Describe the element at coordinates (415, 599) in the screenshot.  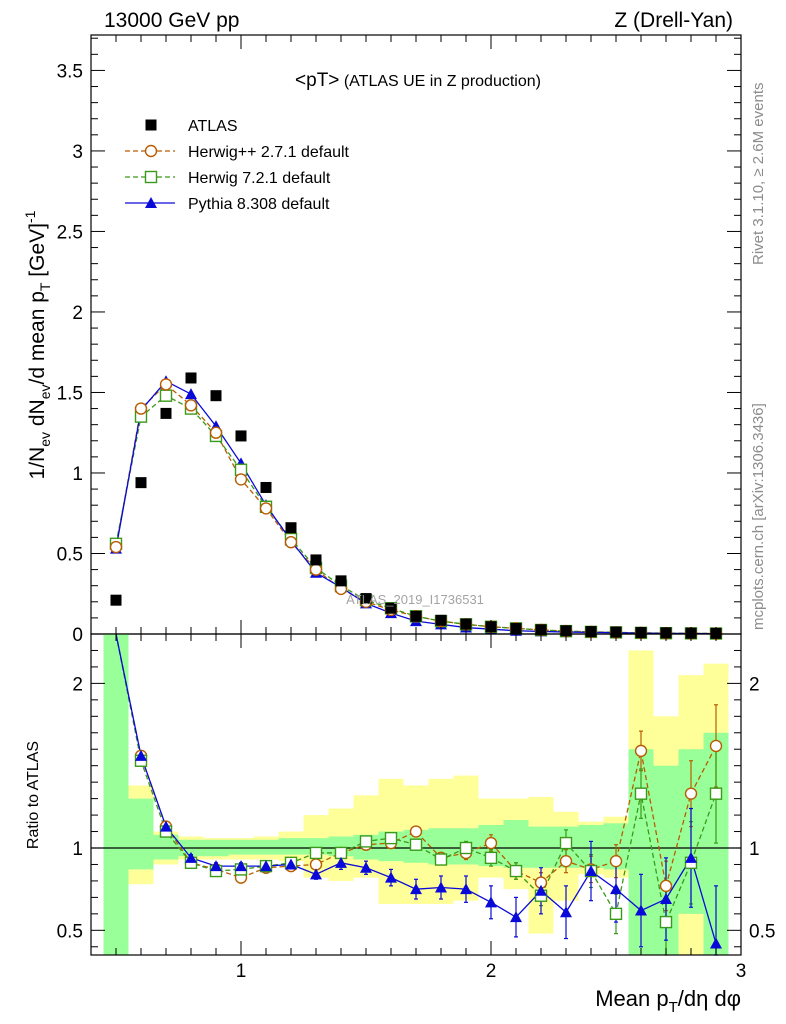
I see `watermark: ATLAS_2019_I1736531` at that location.